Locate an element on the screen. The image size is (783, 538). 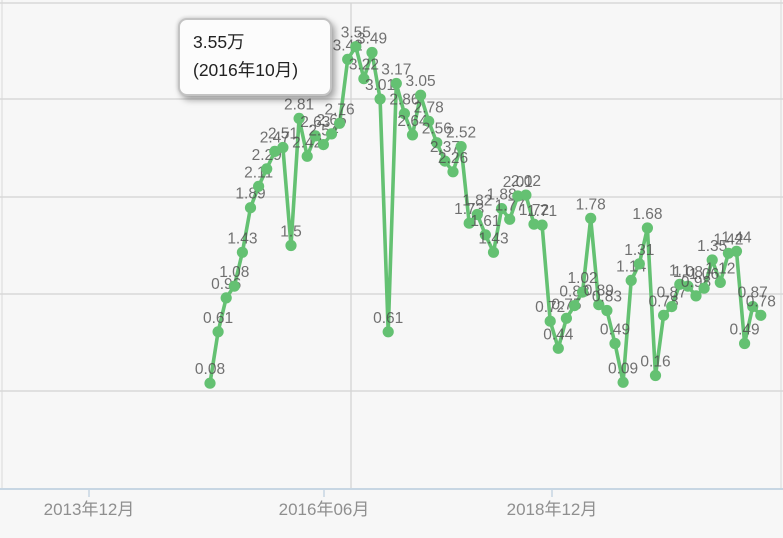
data-point-label: 1.42 is located at coordinates (728, 239).